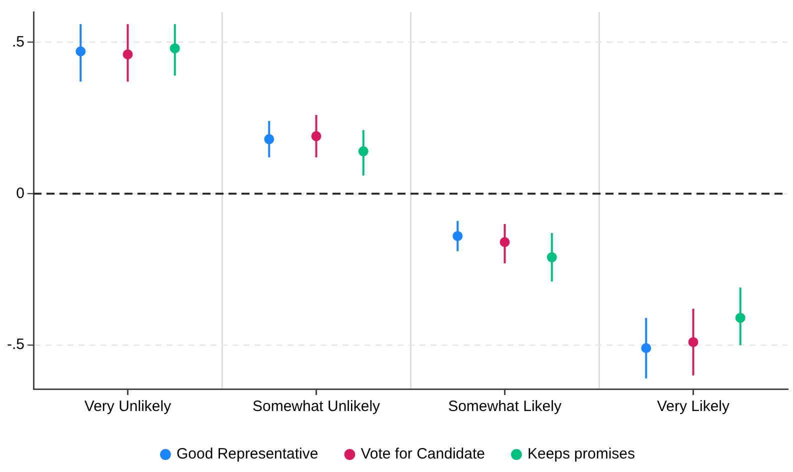 The width and height of the screenshot is (793, 472). I want to click on legend-label: Vote for Candidate, so click(422, 454).